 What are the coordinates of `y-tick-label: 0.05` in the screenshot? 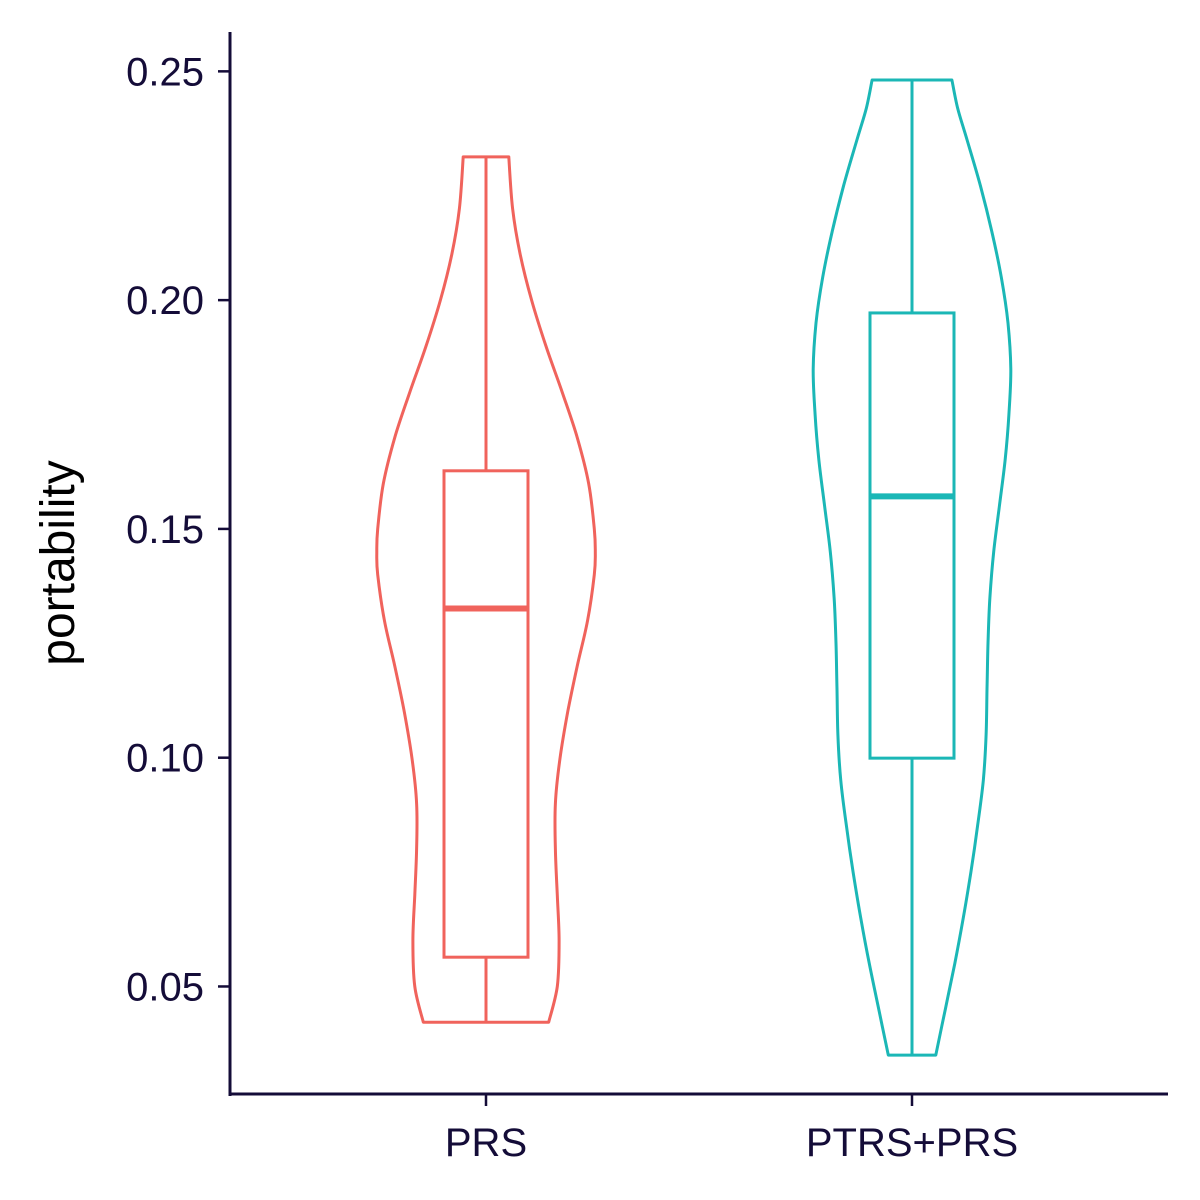 It's located at (165, 987).